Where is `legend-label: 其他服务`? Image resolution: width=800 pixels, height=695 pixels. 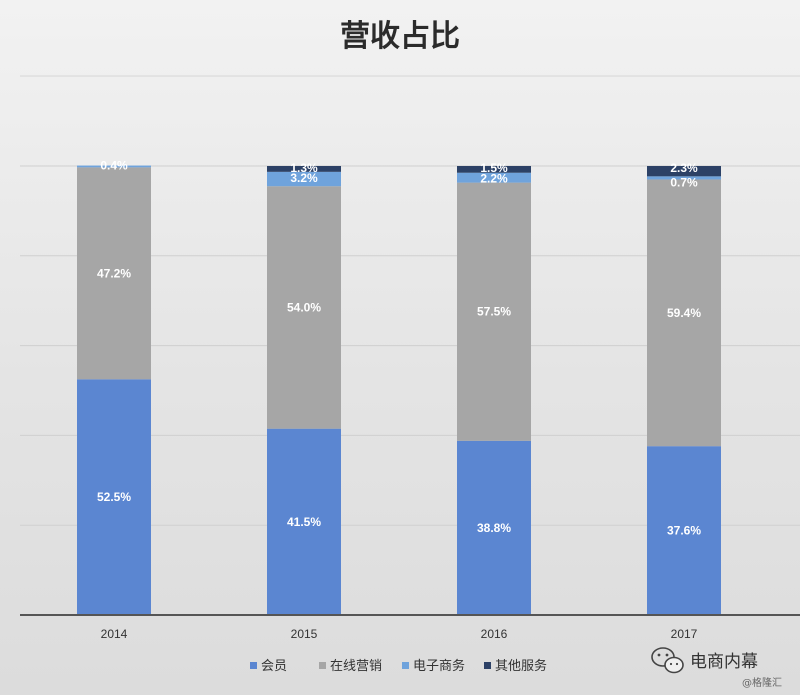
legend-label: 其他服务 is located at coordinates (521, 666).